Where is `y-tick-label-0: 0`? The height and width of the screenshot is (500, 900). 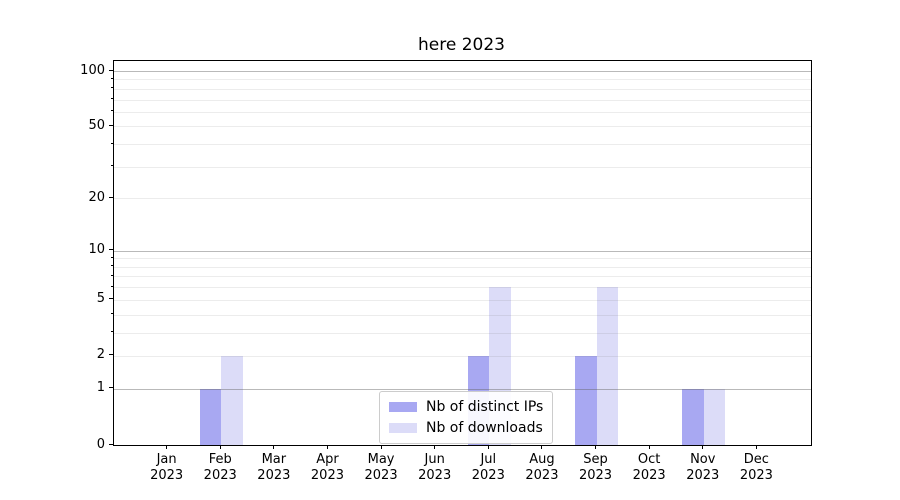
y-tick-label-0: 0 is located at coordinates (100, 444).